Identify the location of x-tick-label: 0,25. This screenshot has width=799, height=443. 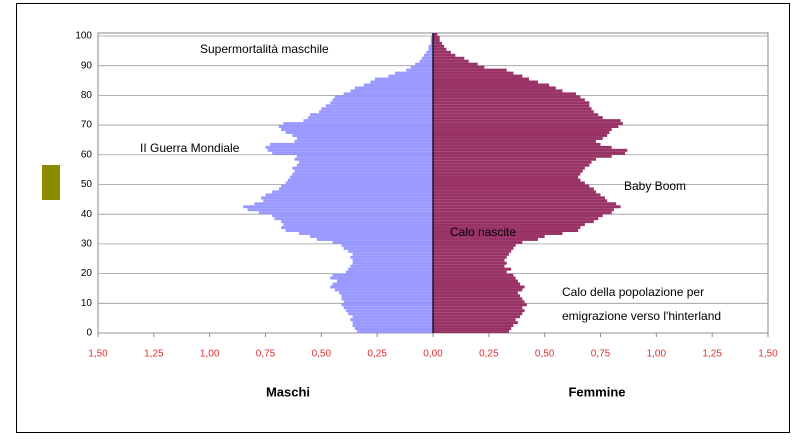
(377, 354).